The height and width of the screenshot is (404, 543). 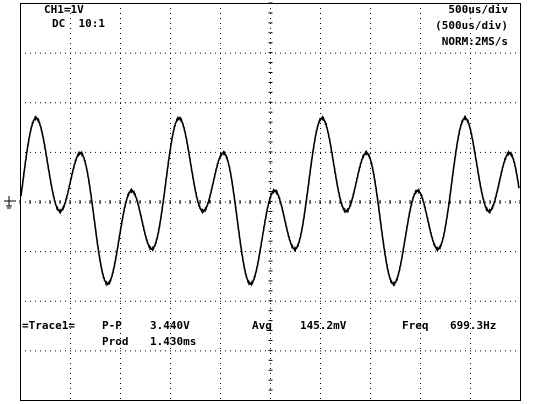 What do you see at coordinates (323, 325) in the screenshot?
I see `avg-value: 145.2mV` at bounding box center [323, 325].